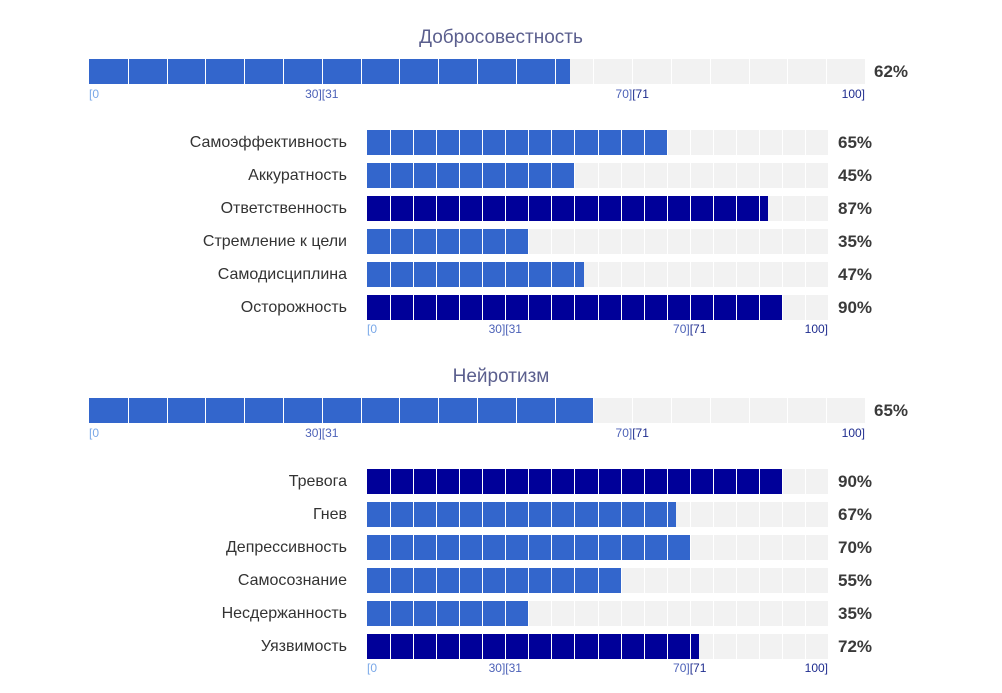 This screenshot has height=693, width=1002. Describe the element at coordinates (855, 547) in the screenshot. I see `facet-bar-value: 70%` at that location.